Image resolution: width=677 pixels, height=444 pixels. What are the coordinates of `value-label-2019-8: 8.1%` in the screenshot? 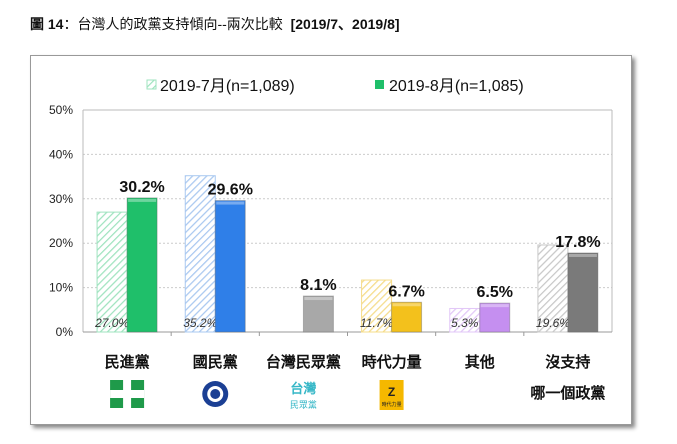 It's located at (318, 285).